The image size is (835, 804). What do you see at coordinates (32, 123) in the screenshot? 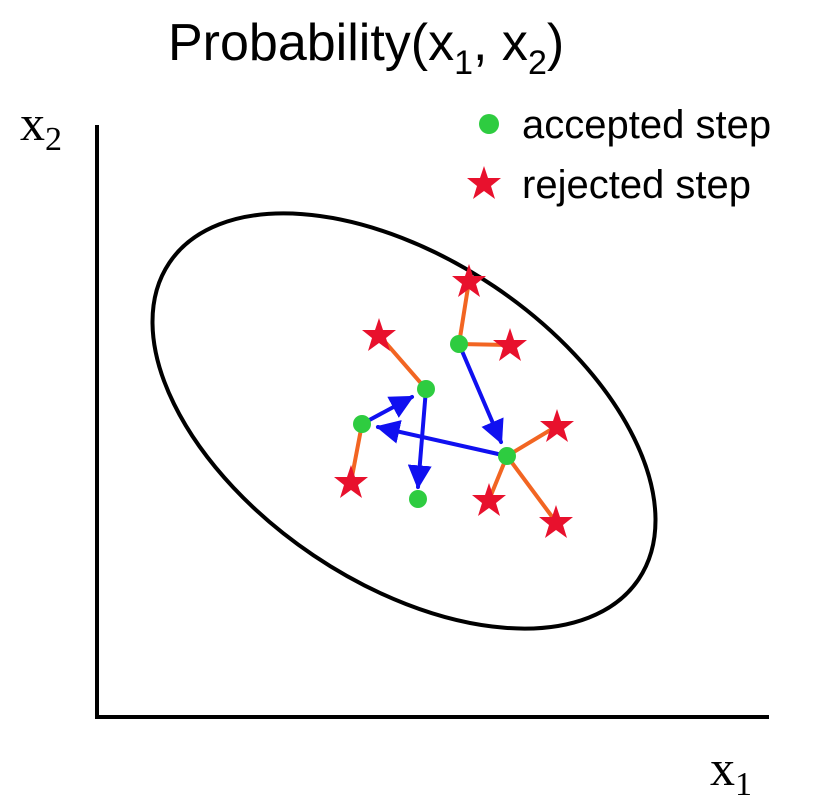
I see `y-axis-label-main: x` at bounding box center [32, 123].